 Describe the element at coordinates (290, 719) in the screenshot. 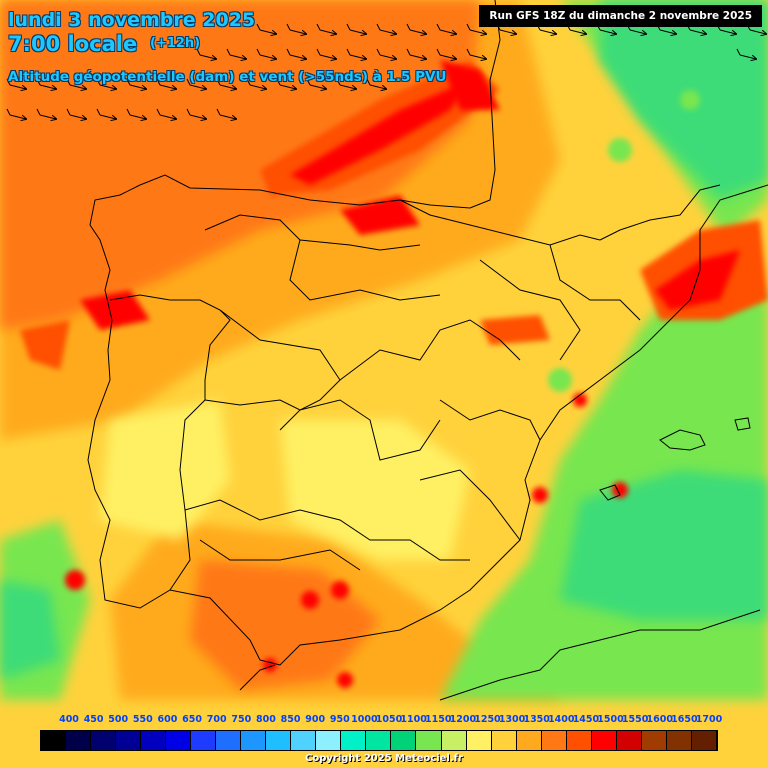

I see `legend-label: 850` at that location.